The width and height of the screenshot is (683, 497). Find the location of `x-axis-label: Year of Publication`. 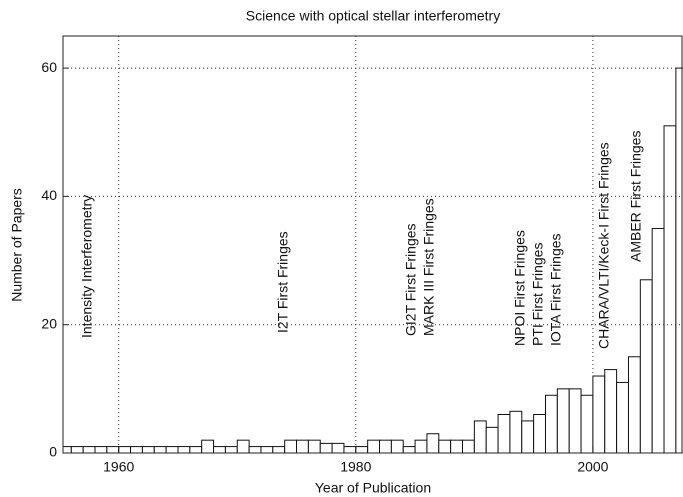

x-axis-label: Year of Publication is located at coordinates (373, 488).